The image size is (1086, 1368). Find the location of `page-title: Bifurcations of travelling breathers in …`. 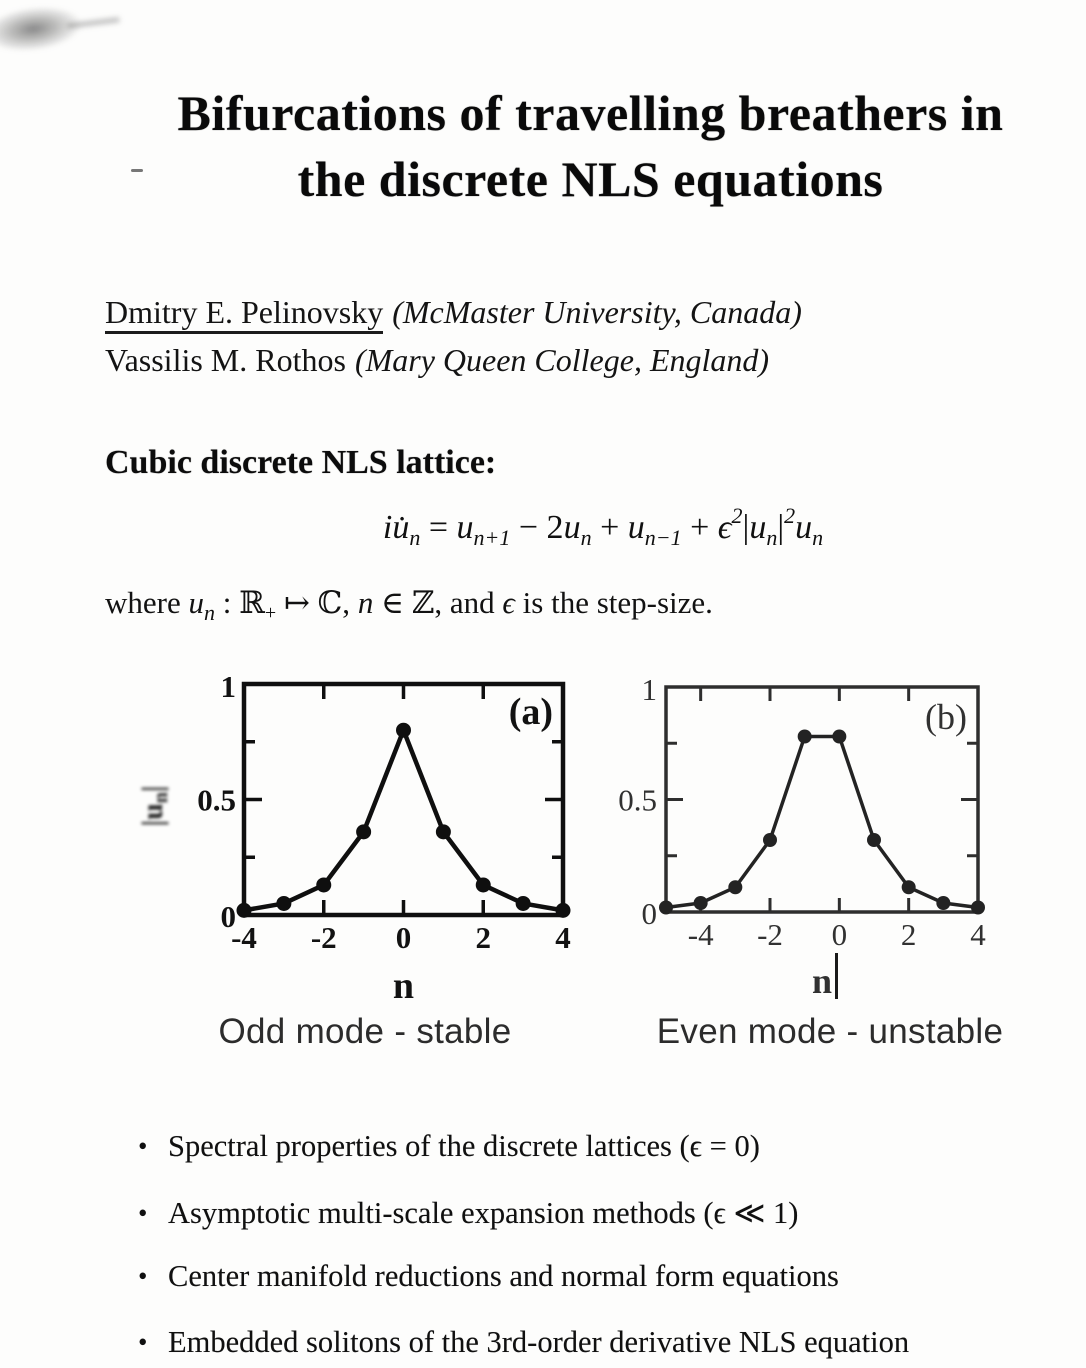

page-title: Bifurcations of travelling breathers in … is located at coordinates (543, 146).